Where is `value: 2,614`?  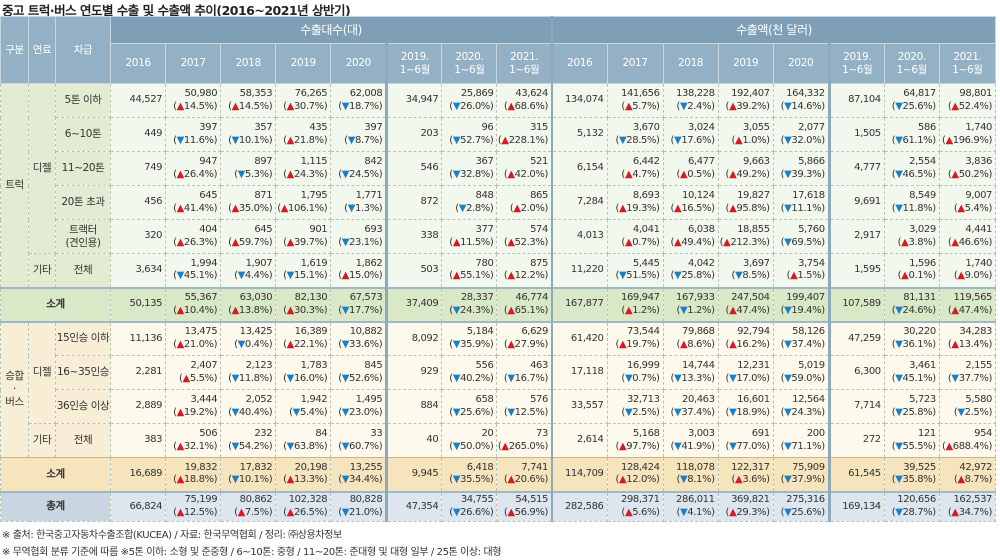
value: 2,614 is located at coordinates (590, 440).